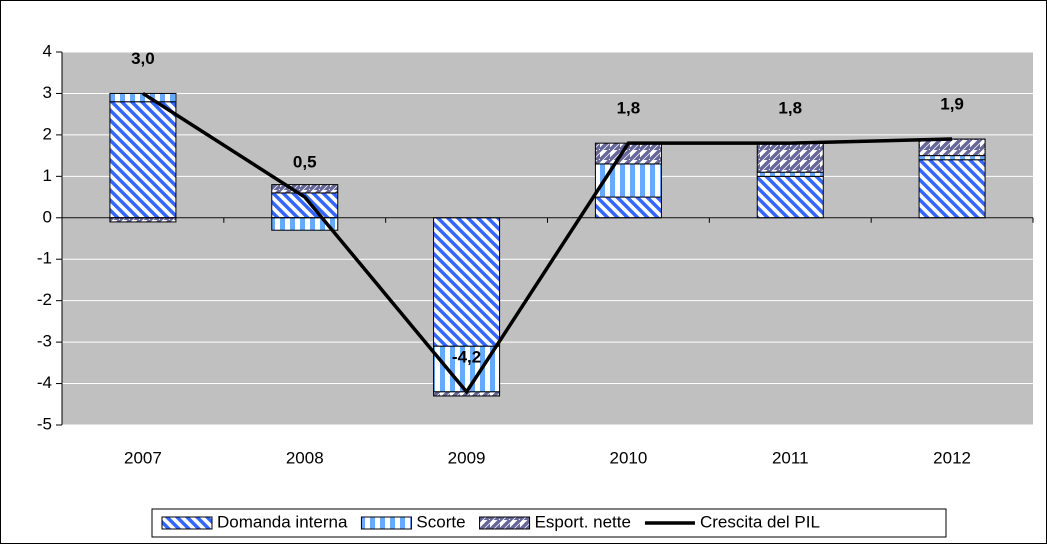  Describe the element at coordinates (467, 457) in the screenshot. I see `x-tick-label: 2009` at that location.